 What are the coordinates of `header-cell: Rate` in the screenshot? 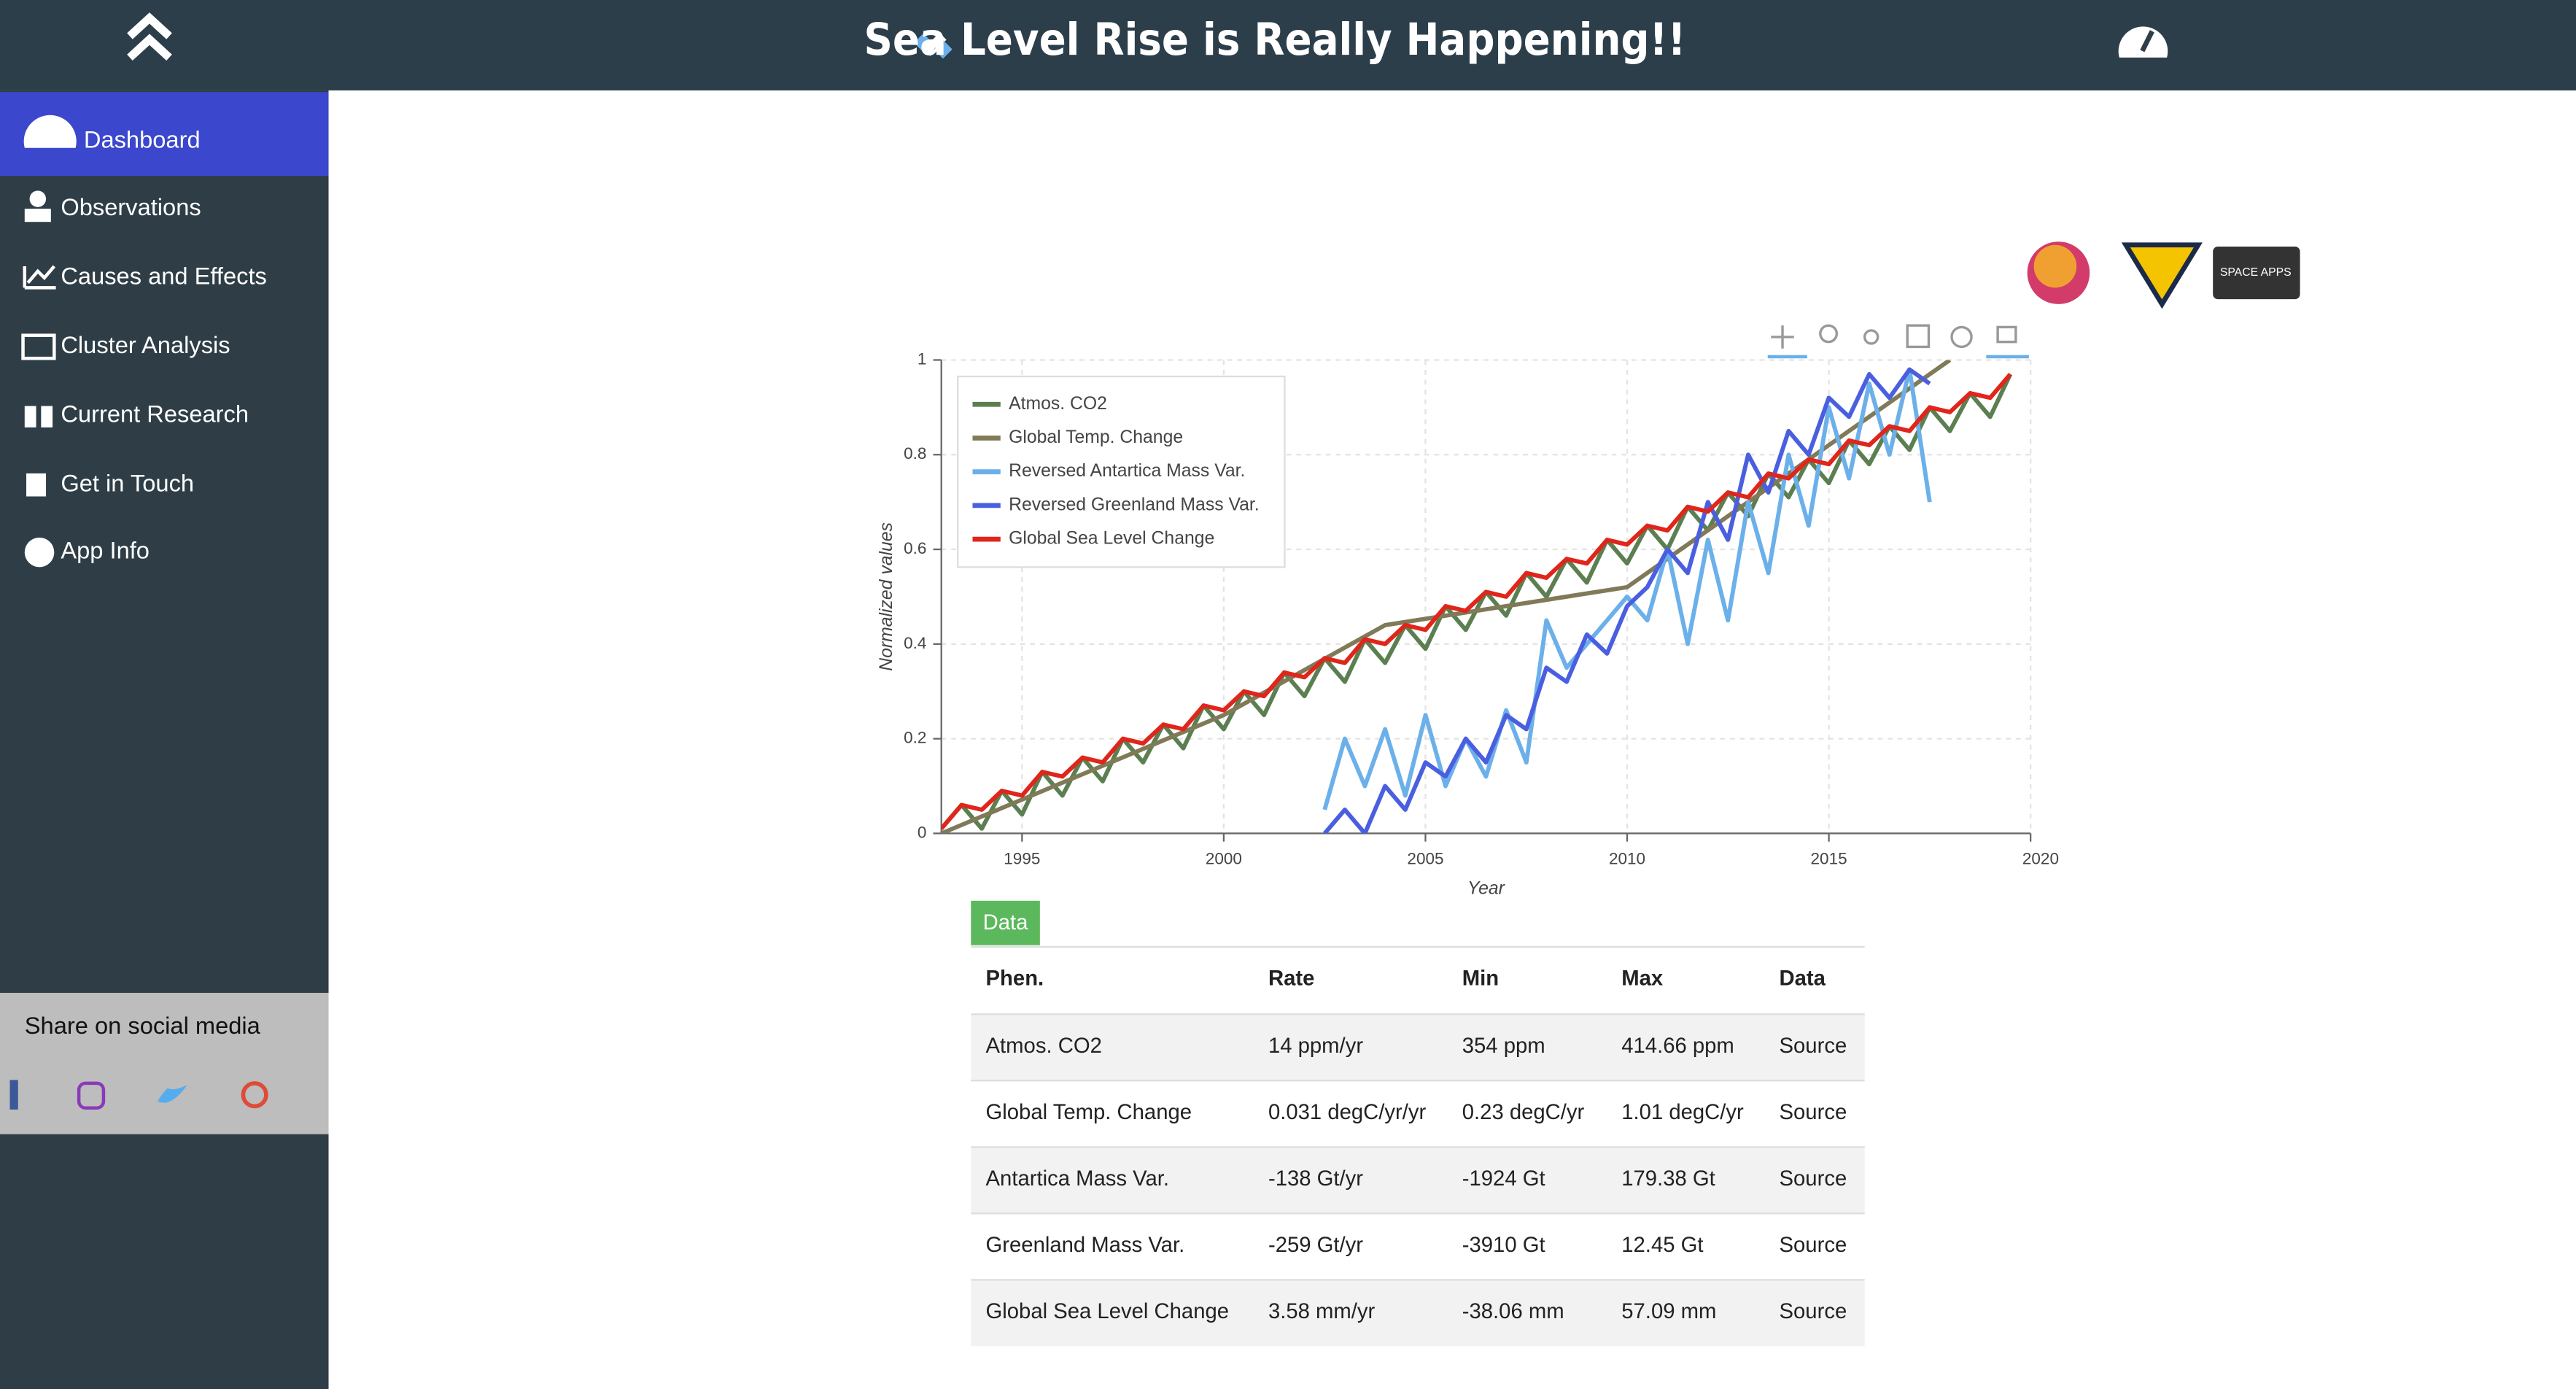 It's located at (1291, 979).